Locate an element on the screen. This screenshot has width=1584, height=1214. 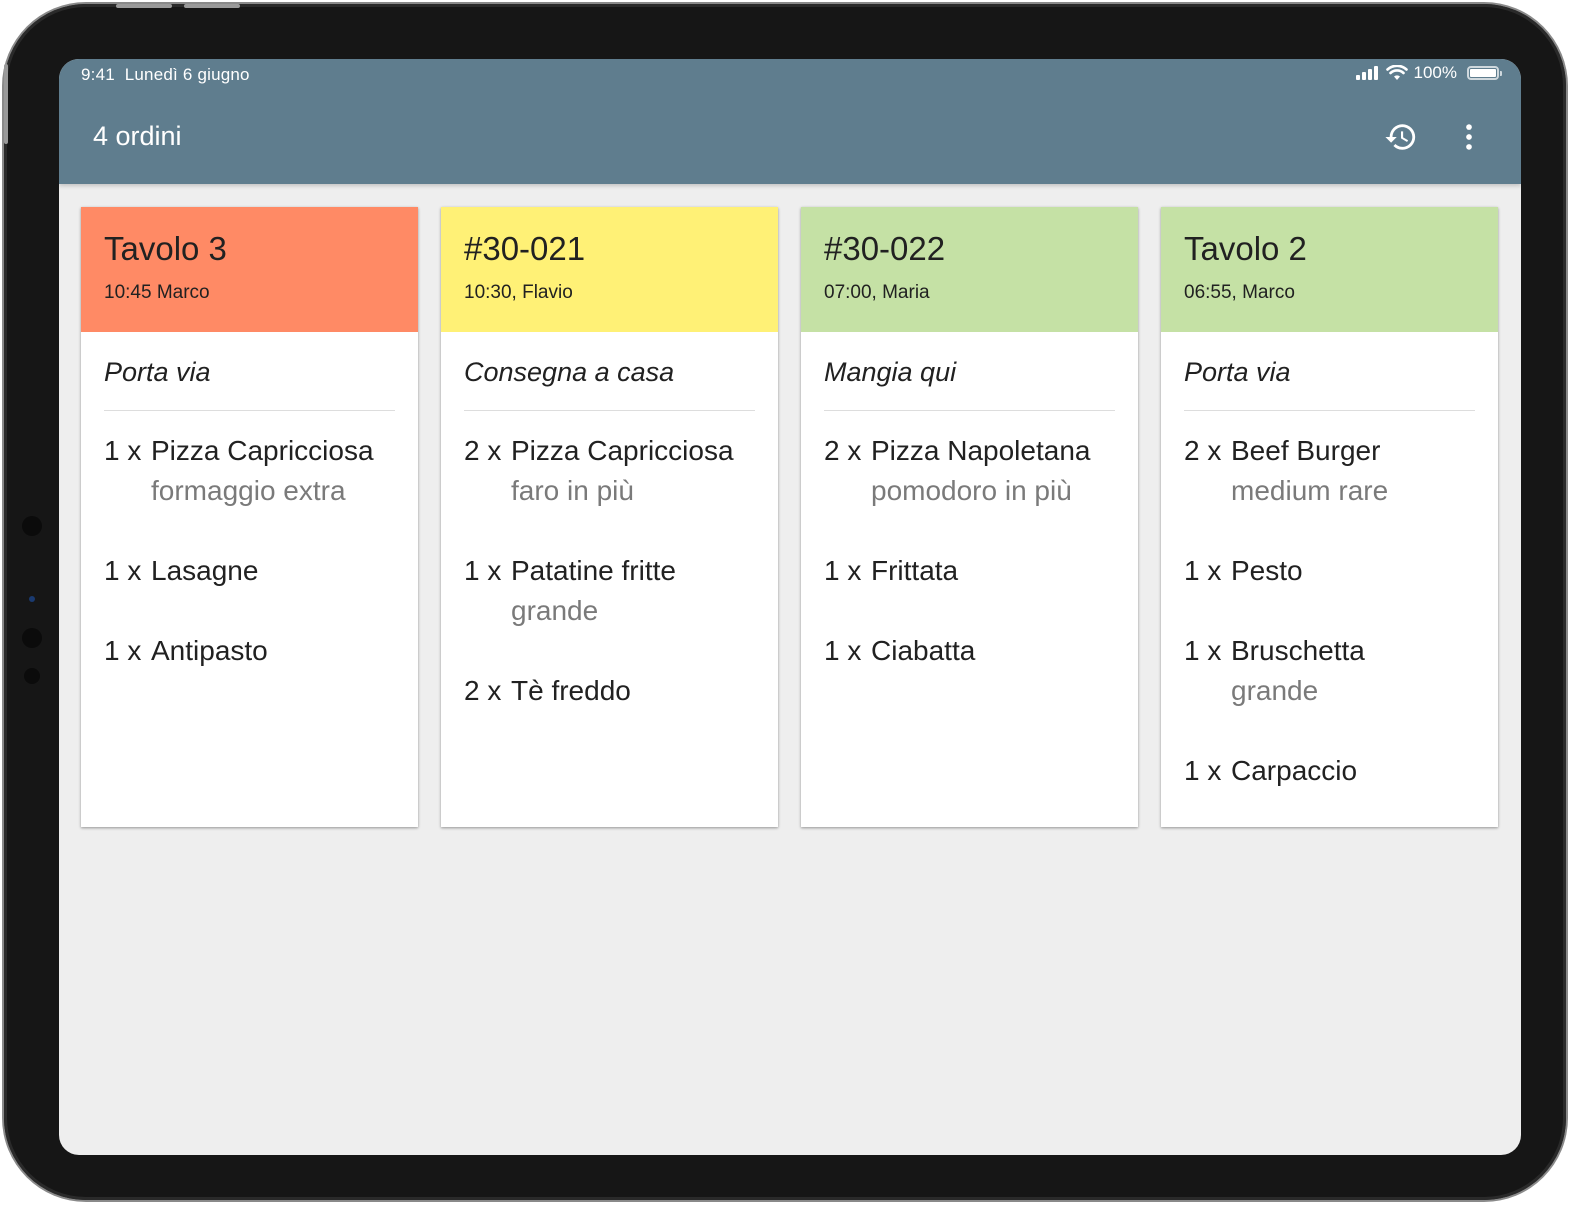
power-button is located at coordinates (6, 104).